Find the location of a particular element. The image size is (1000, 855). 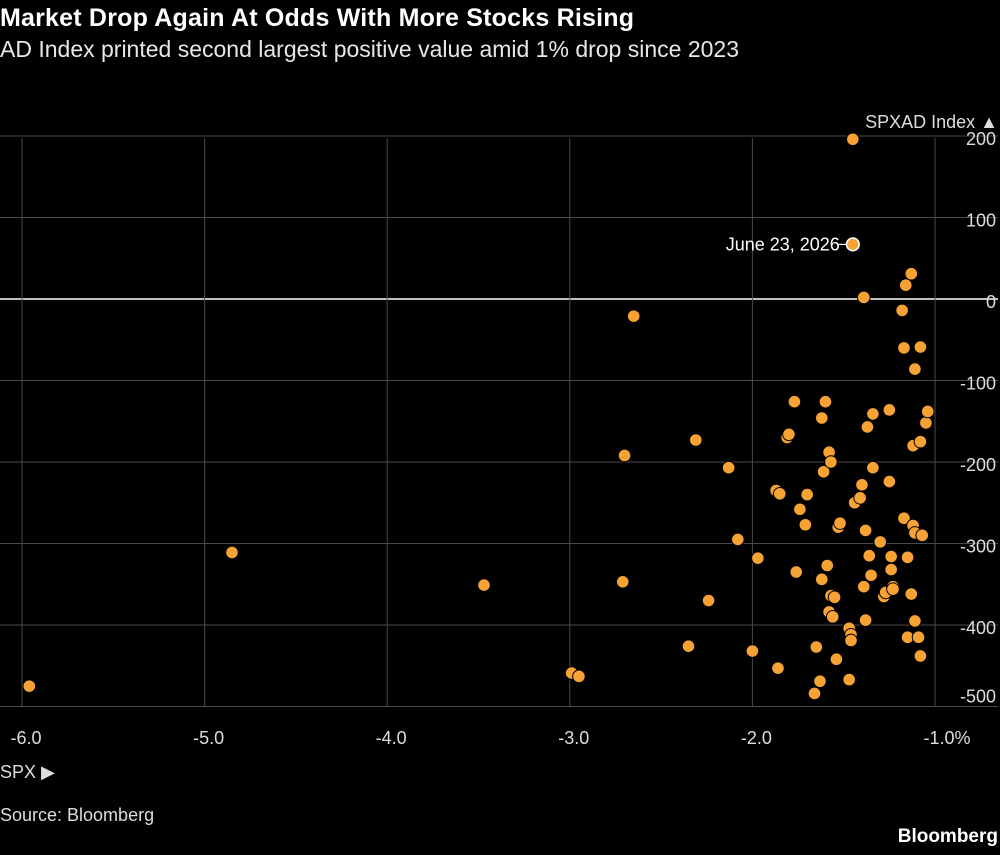

y-tick-label: 0 is located at coordinates (991, 302).